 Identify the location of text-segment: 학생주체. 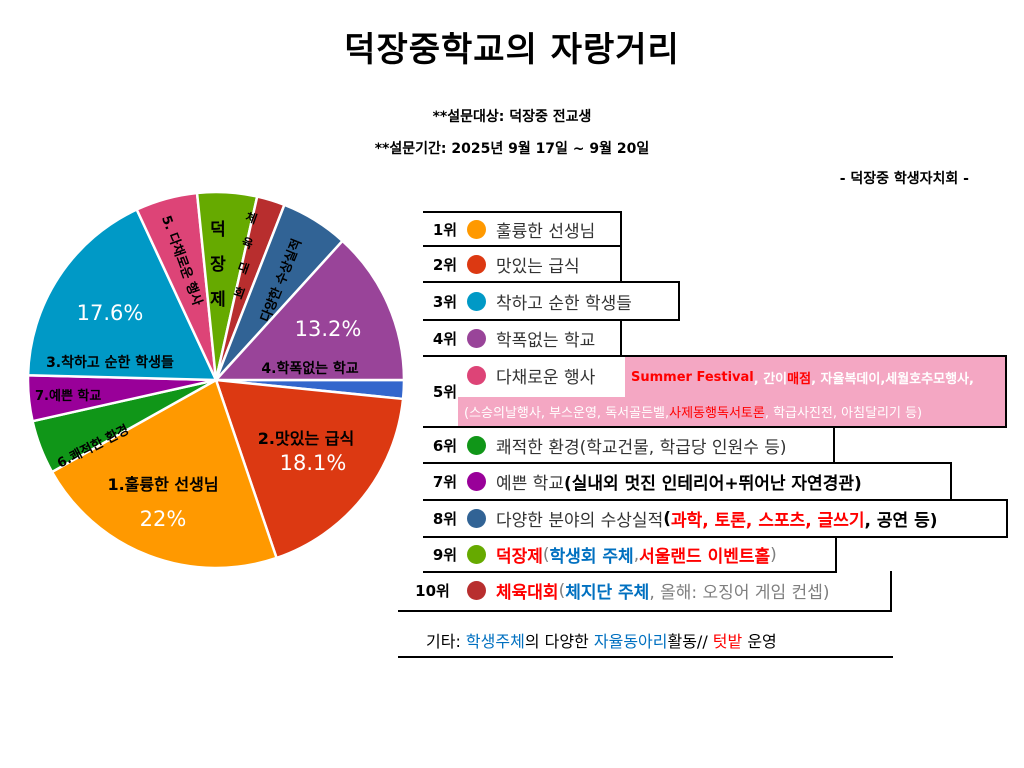
(495, 641).